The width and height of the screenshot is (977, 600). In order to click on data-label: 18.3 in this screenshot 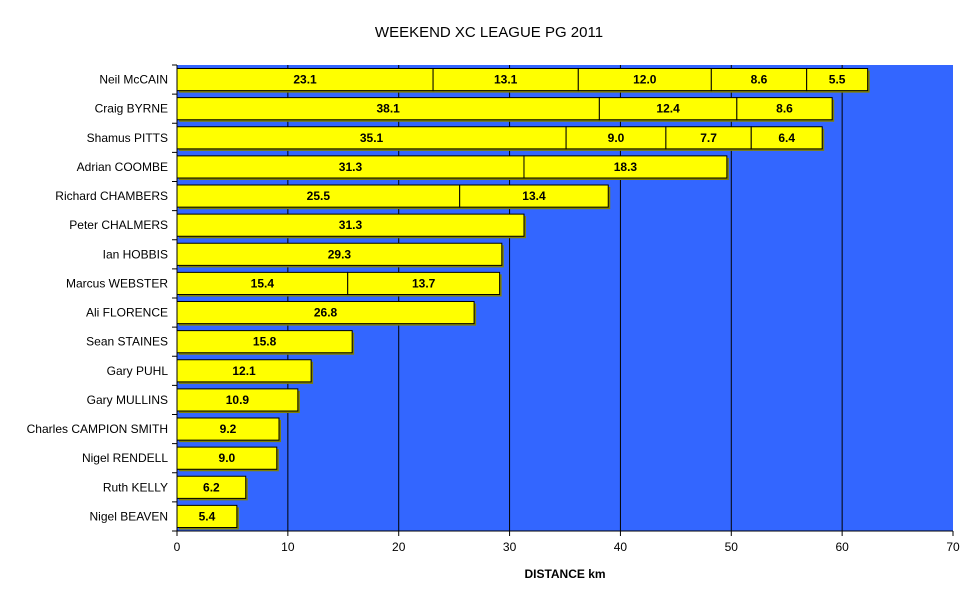, I will do `click(626, 167)`.